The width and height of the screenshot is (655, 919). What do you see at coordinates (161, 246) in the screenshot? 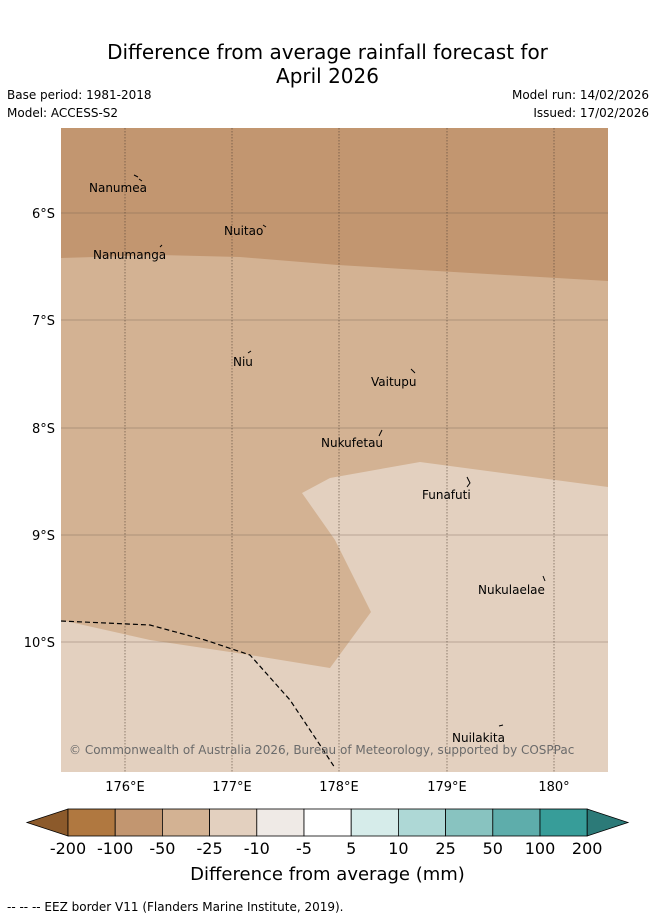
I see `island-nanumanga` at bounding box center [161, 246].